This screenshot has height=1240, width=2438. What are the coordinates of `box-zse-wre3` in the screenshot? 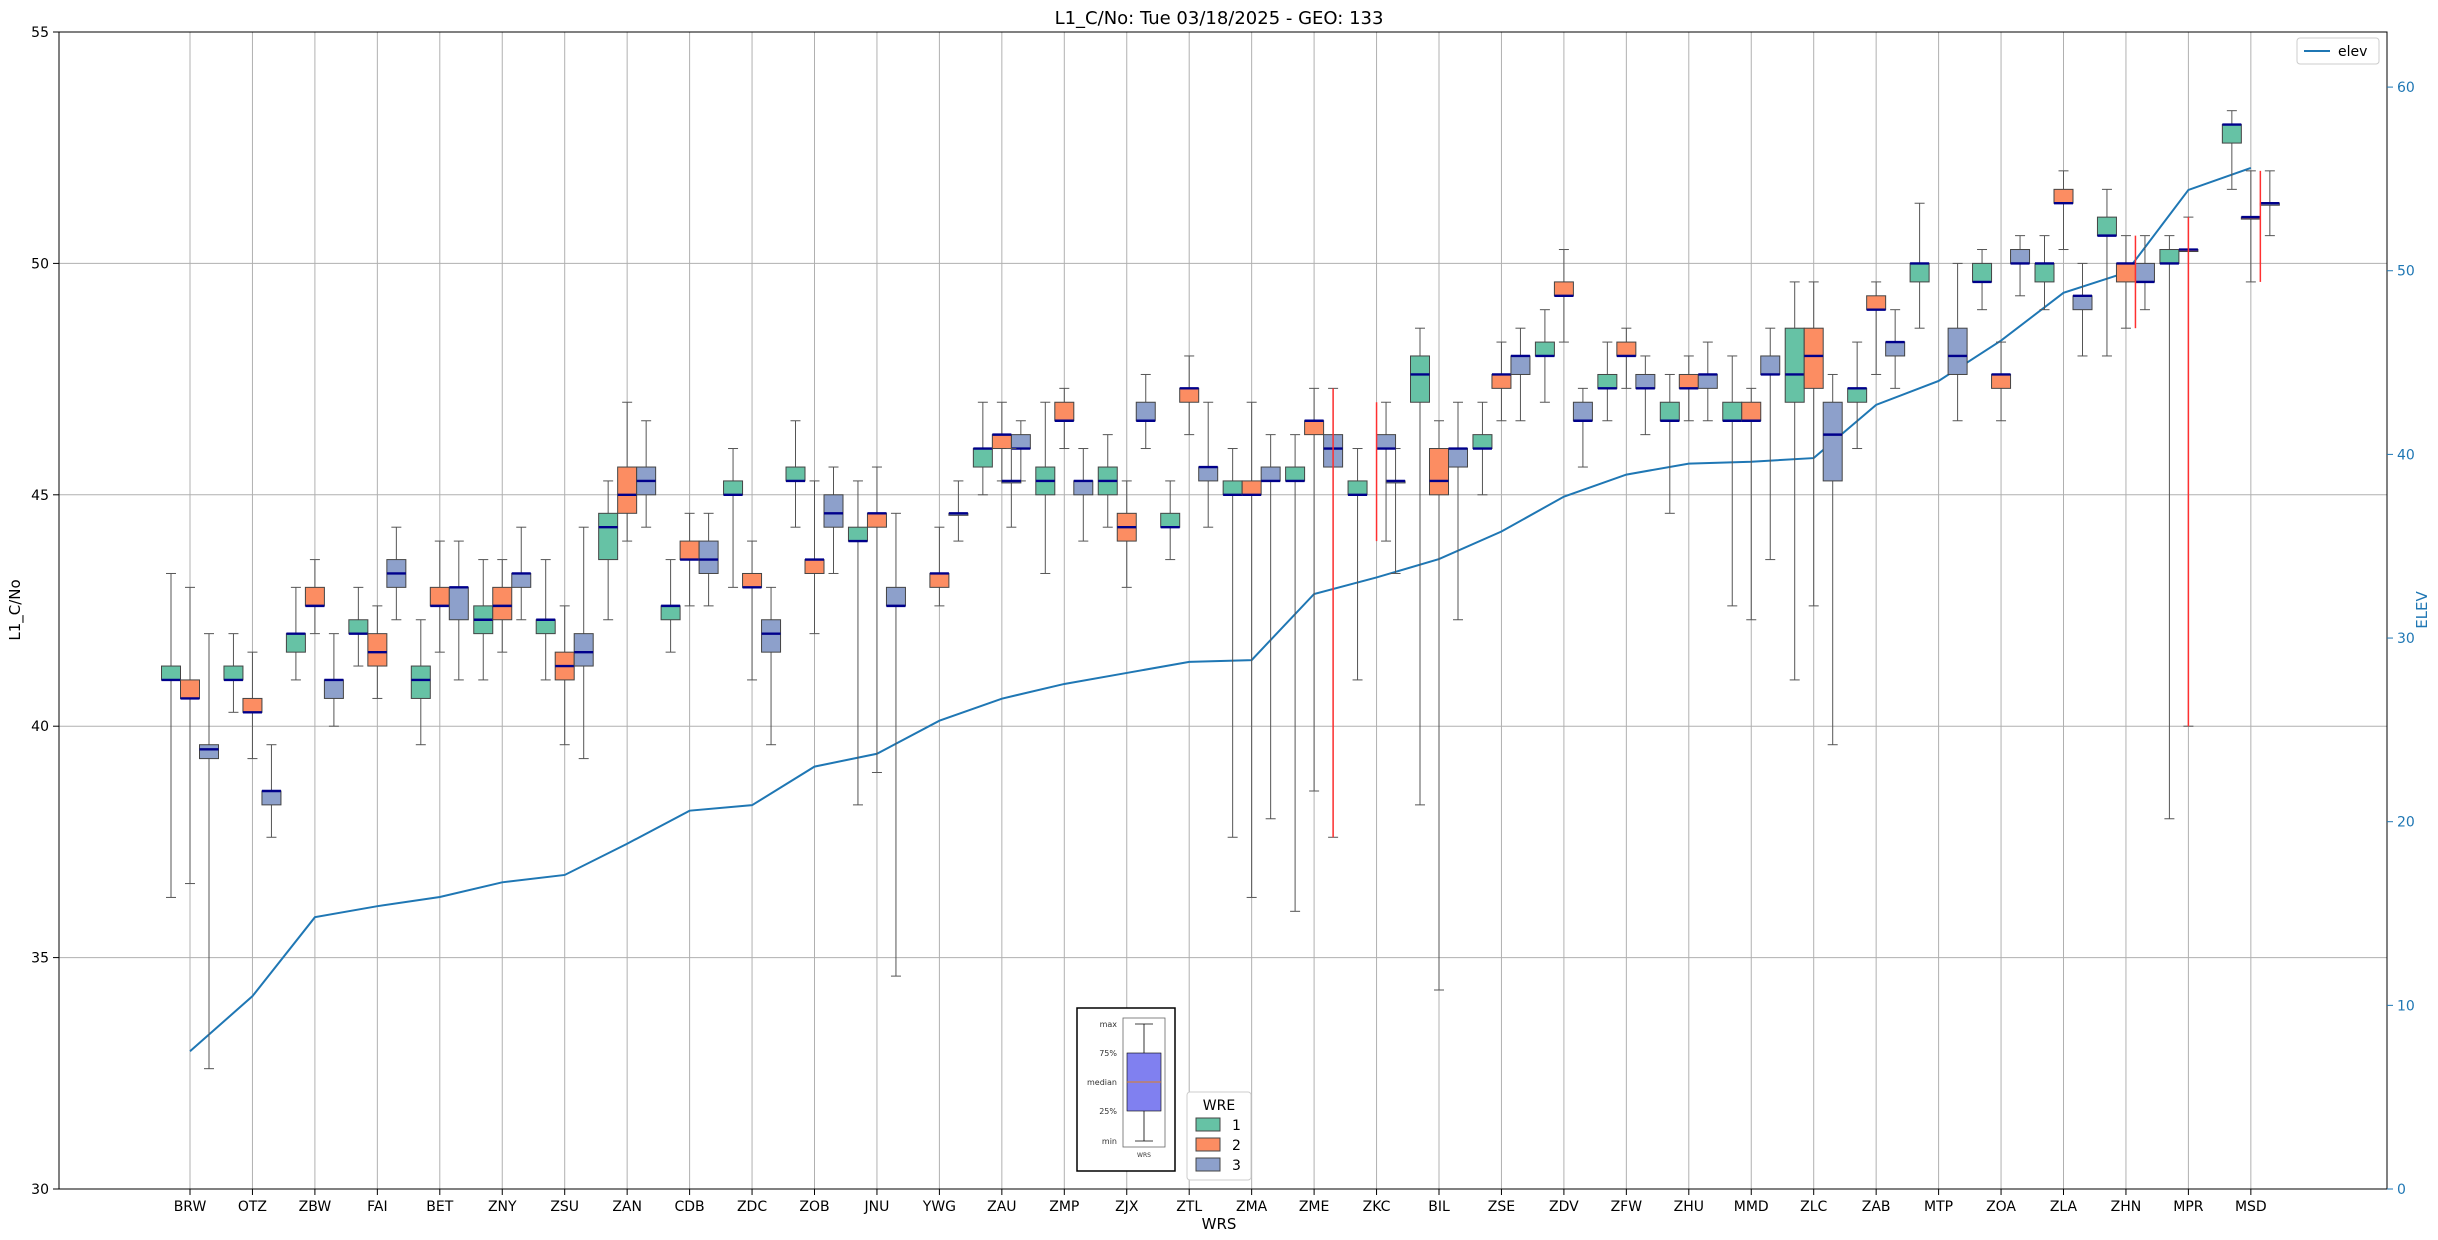 It's located at (1520, 374).